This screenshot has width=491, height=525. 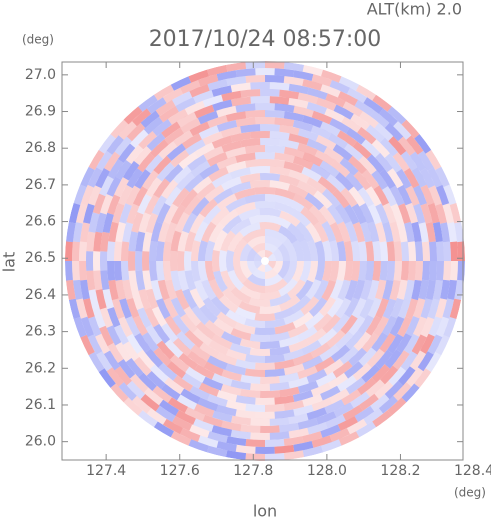 What do you see at coordinates (40, 332) in the screenshot?
I see `y-tick-label: 26.3` at bounding box center [40, 332].